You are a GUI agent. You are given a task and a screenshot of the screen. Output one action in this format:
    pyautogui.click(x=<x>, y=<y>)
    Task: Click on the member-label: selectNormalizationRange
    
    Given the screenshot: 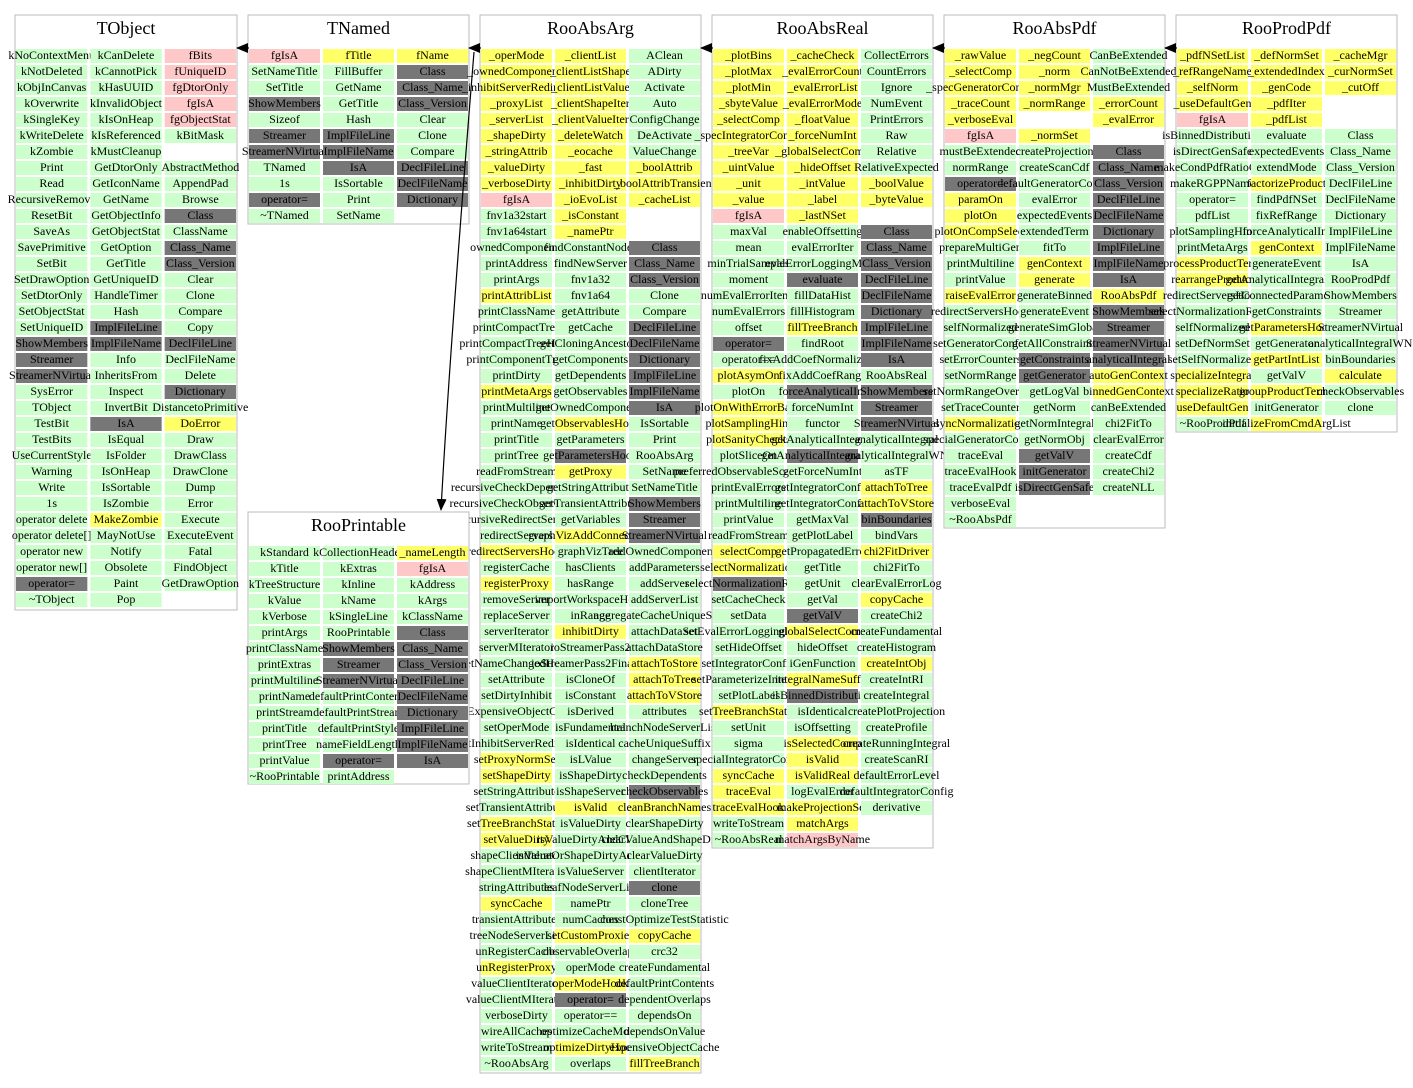 What is the action you would take?
    pyautogui.click(x=748, y=583)
    